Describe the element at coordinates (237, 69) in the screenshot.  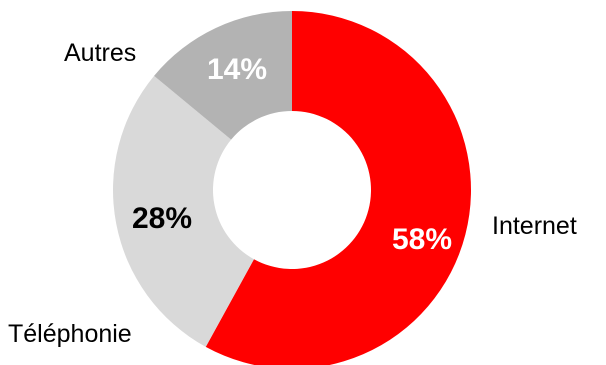
I see `value-label-autres: 14%` at that location.